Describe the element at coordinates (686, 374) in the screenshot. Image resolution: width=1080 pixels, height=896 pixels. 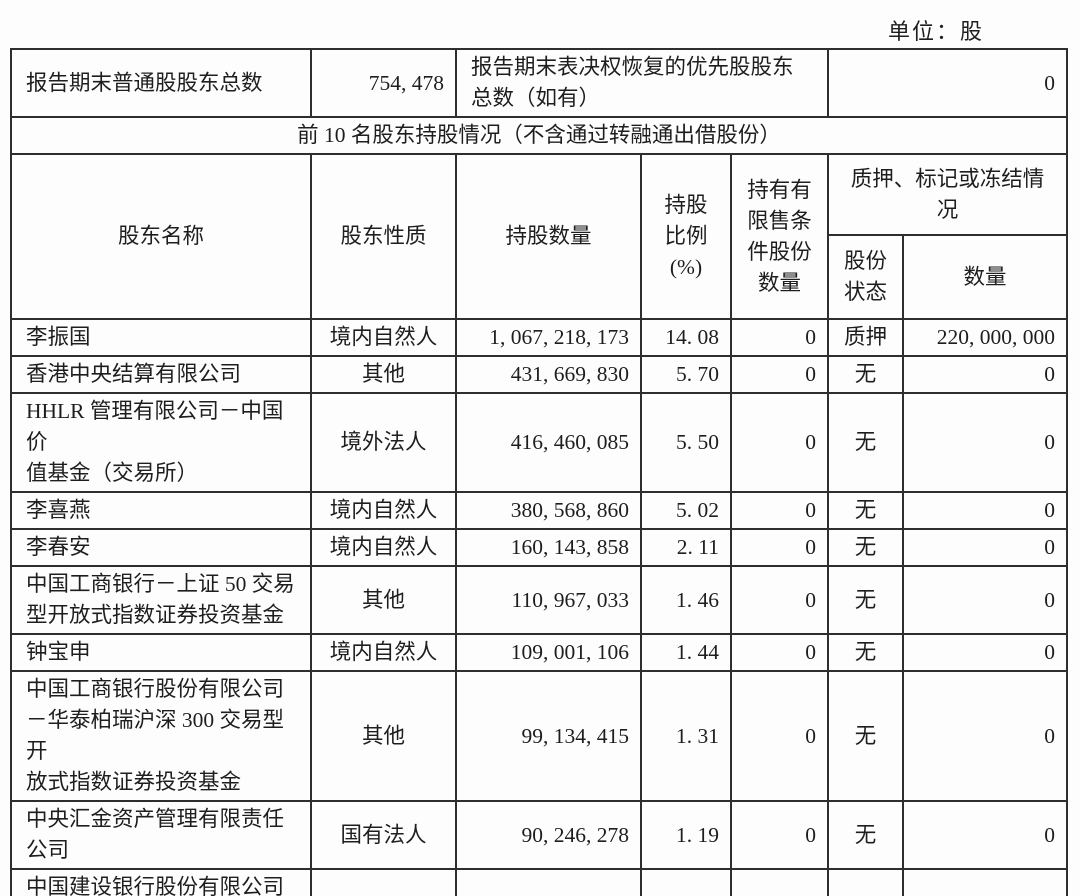
I see `ratio-cell: 5. 70` at that location.